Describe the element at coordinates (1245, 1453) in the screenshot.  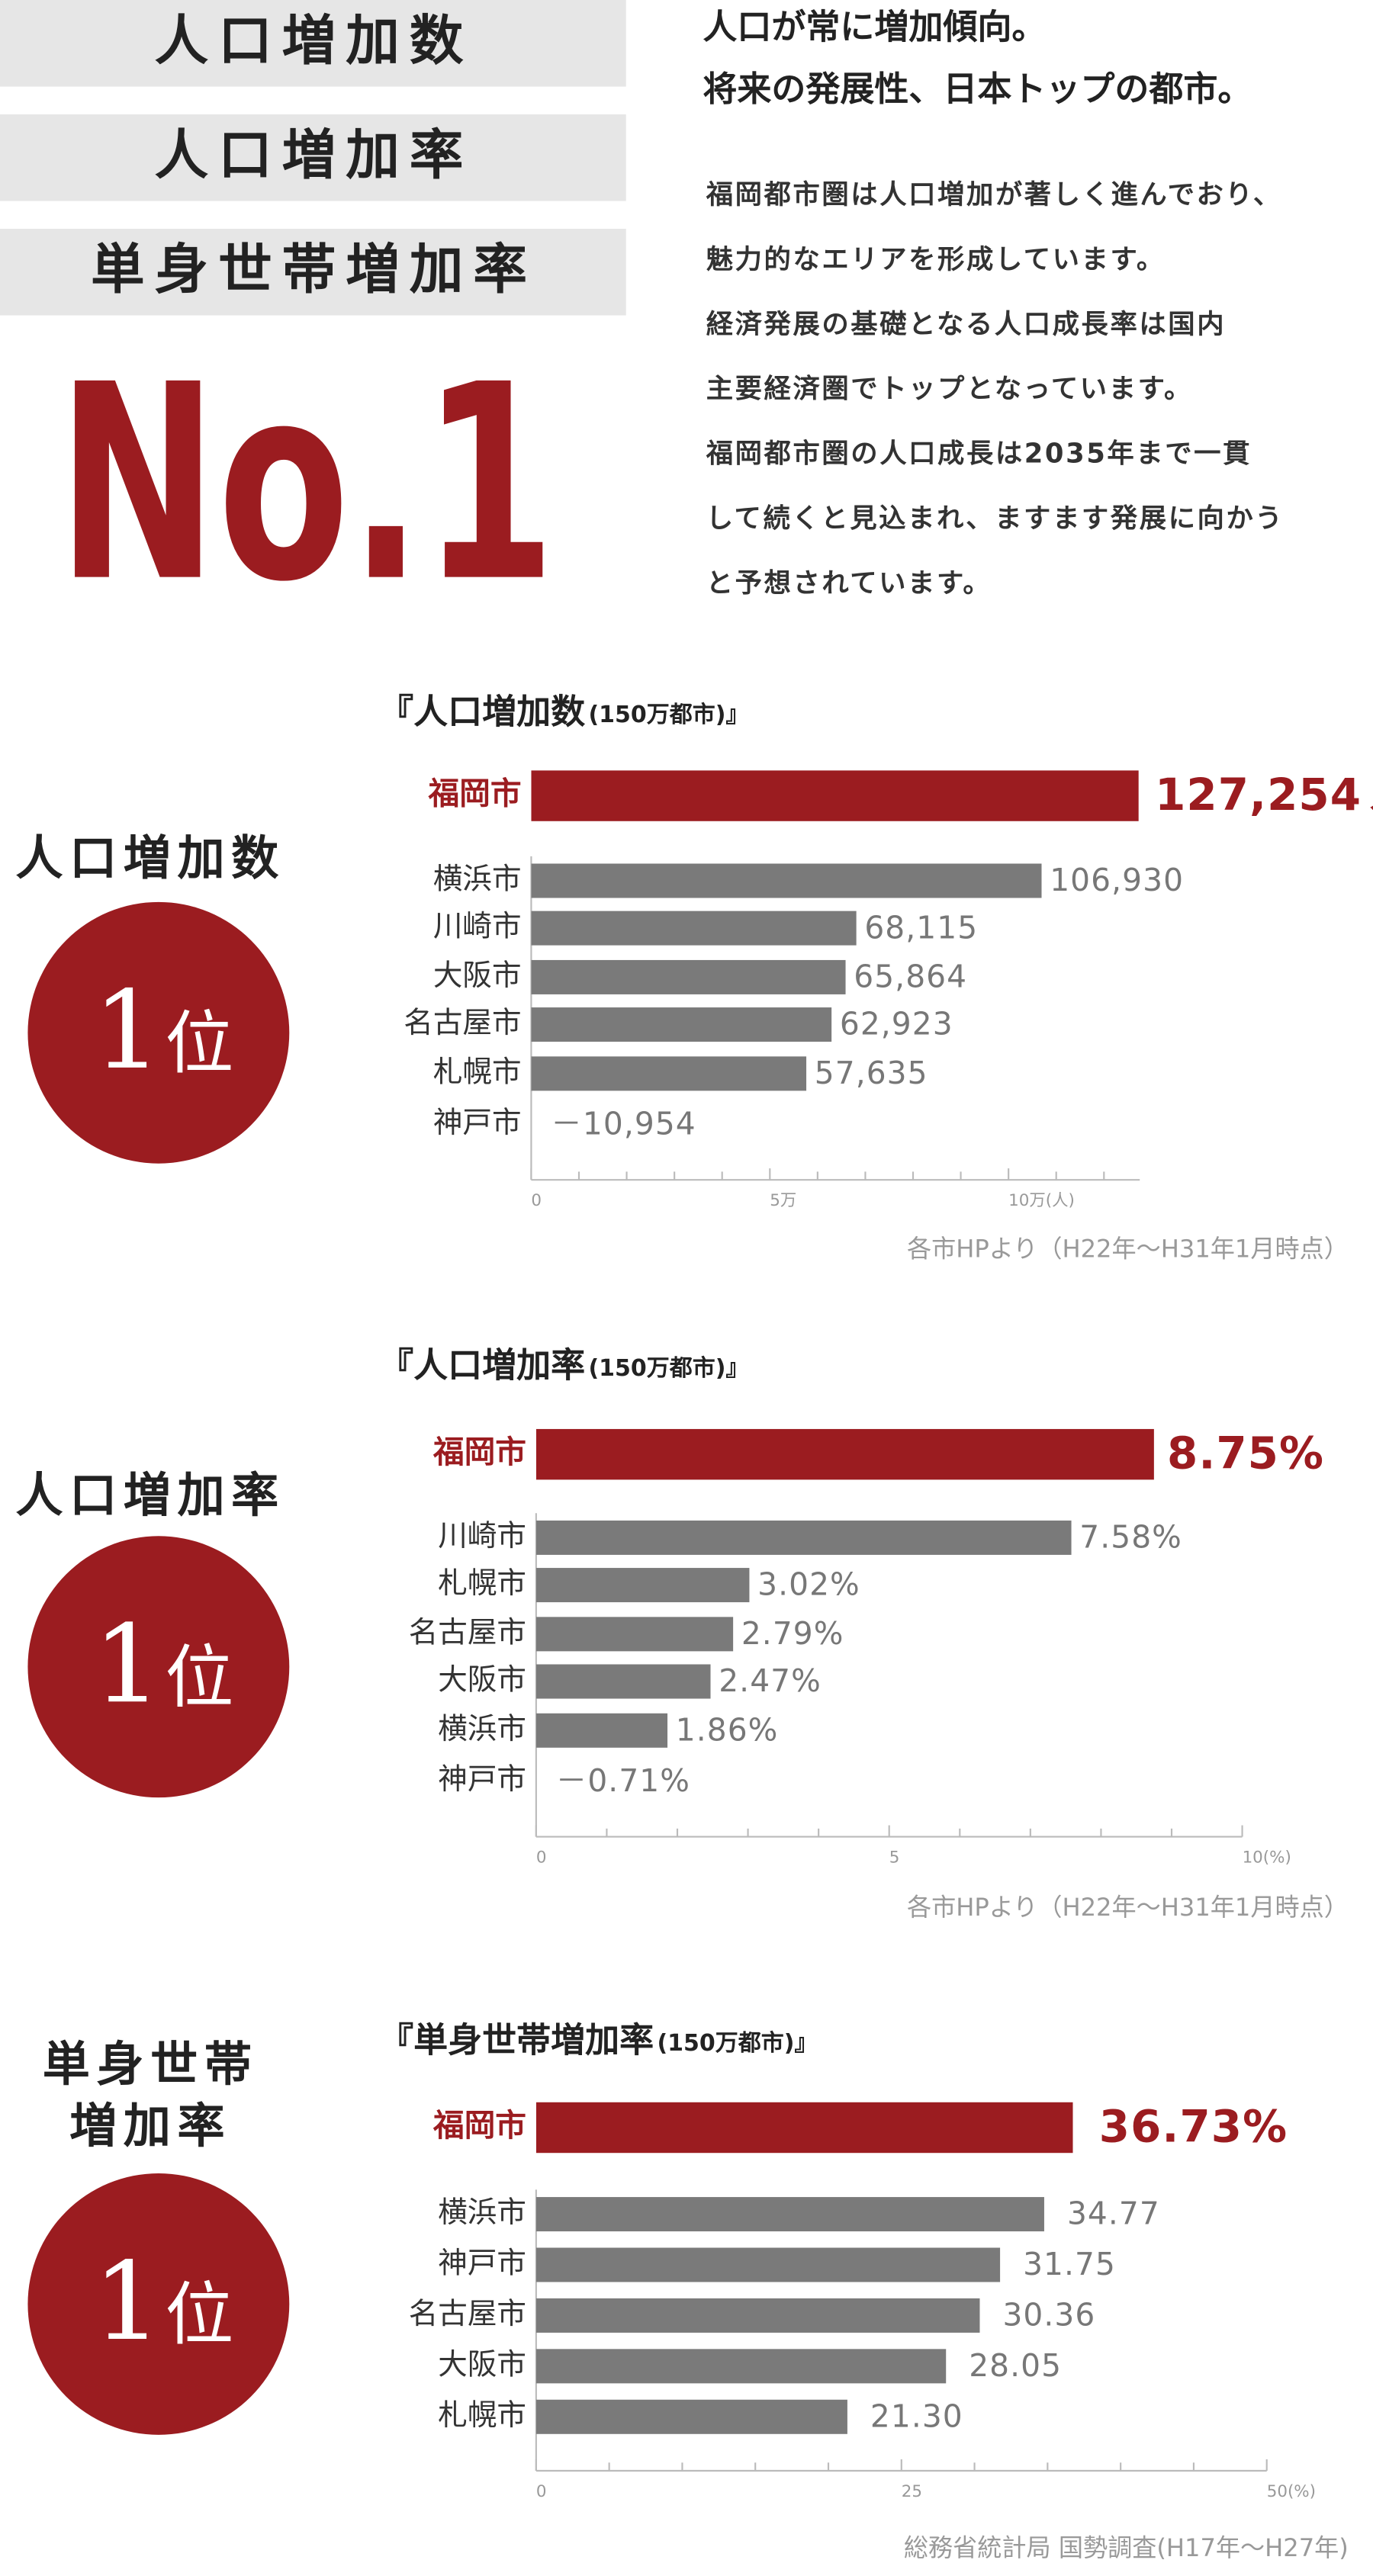
I see `value-label: 8.75%` at that location.